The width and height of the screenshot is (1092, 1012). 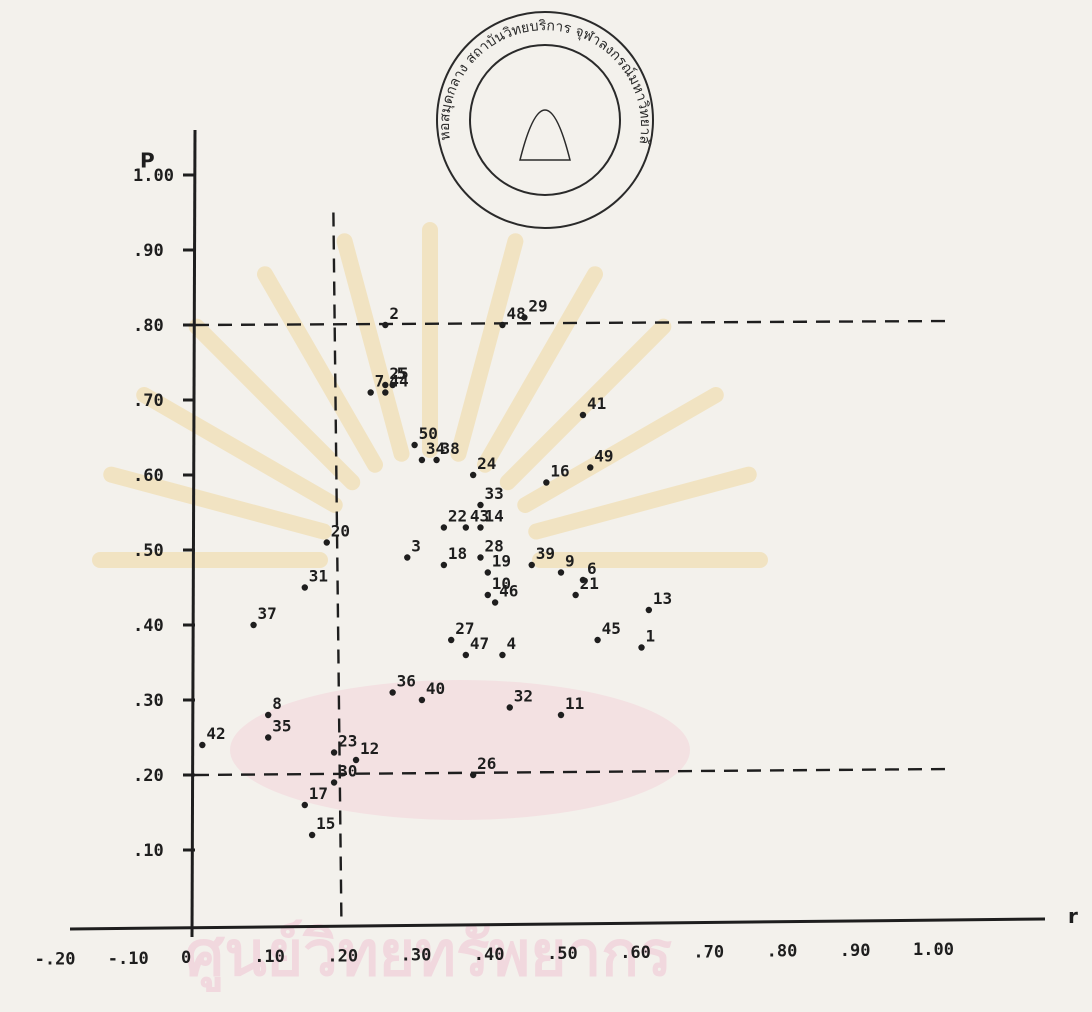 I want to click on watermark-base, so click(x=460, y=750).